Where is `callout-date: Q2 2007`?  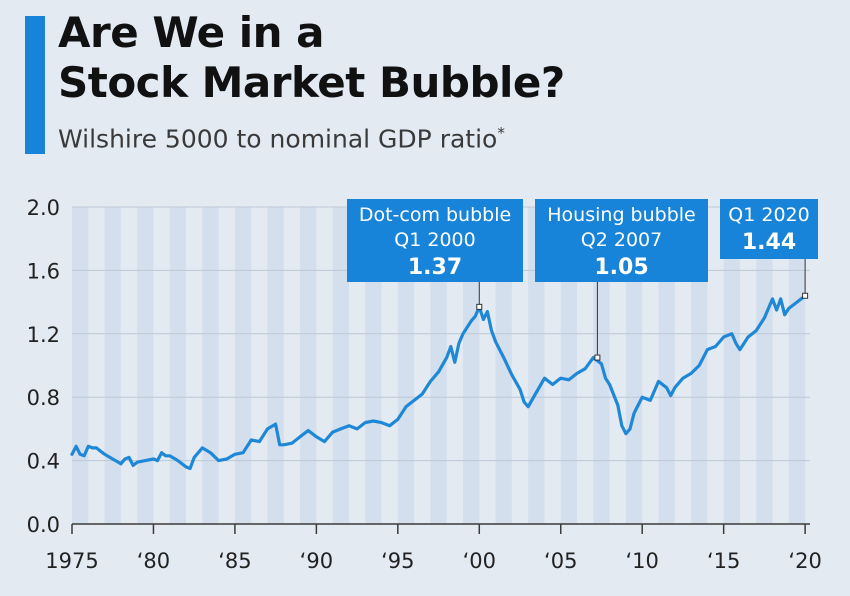 callout-date: Q2 2007 is located at coordinates (621, 240).